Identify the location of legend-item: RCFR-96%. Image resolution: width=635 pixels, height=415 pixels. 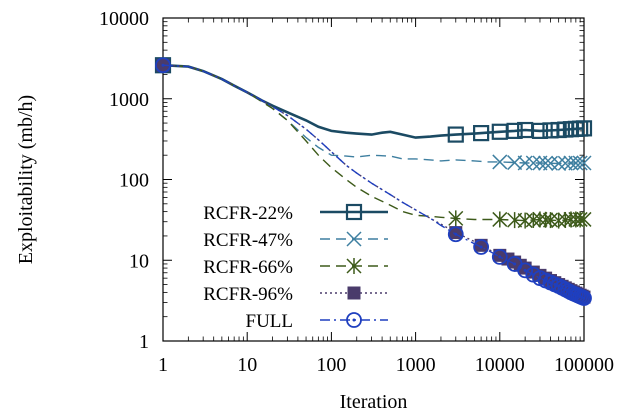
(295, 294).